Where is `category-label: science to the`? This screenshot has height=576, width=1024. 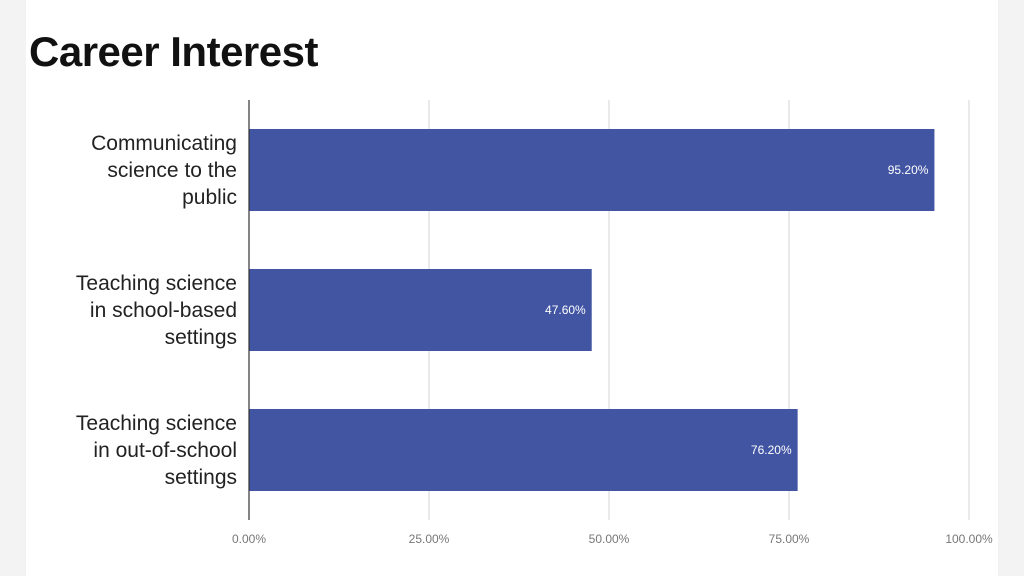 category-label: science to the is located at coordinates (172, 170).